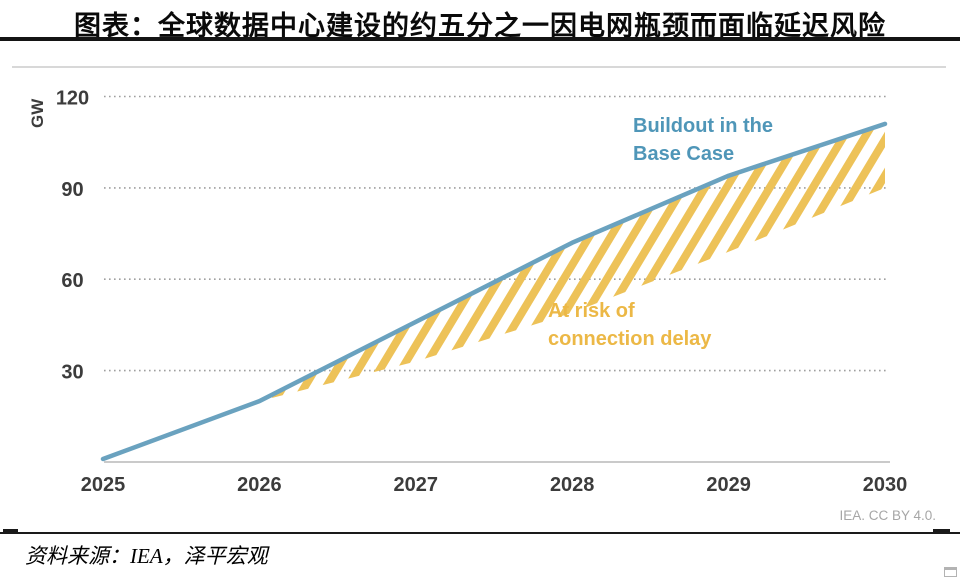 Image resolution: width=960 pixels, height=581 pixels. I want to click on x-tick-label-2027: 2027, so click(416, 485).